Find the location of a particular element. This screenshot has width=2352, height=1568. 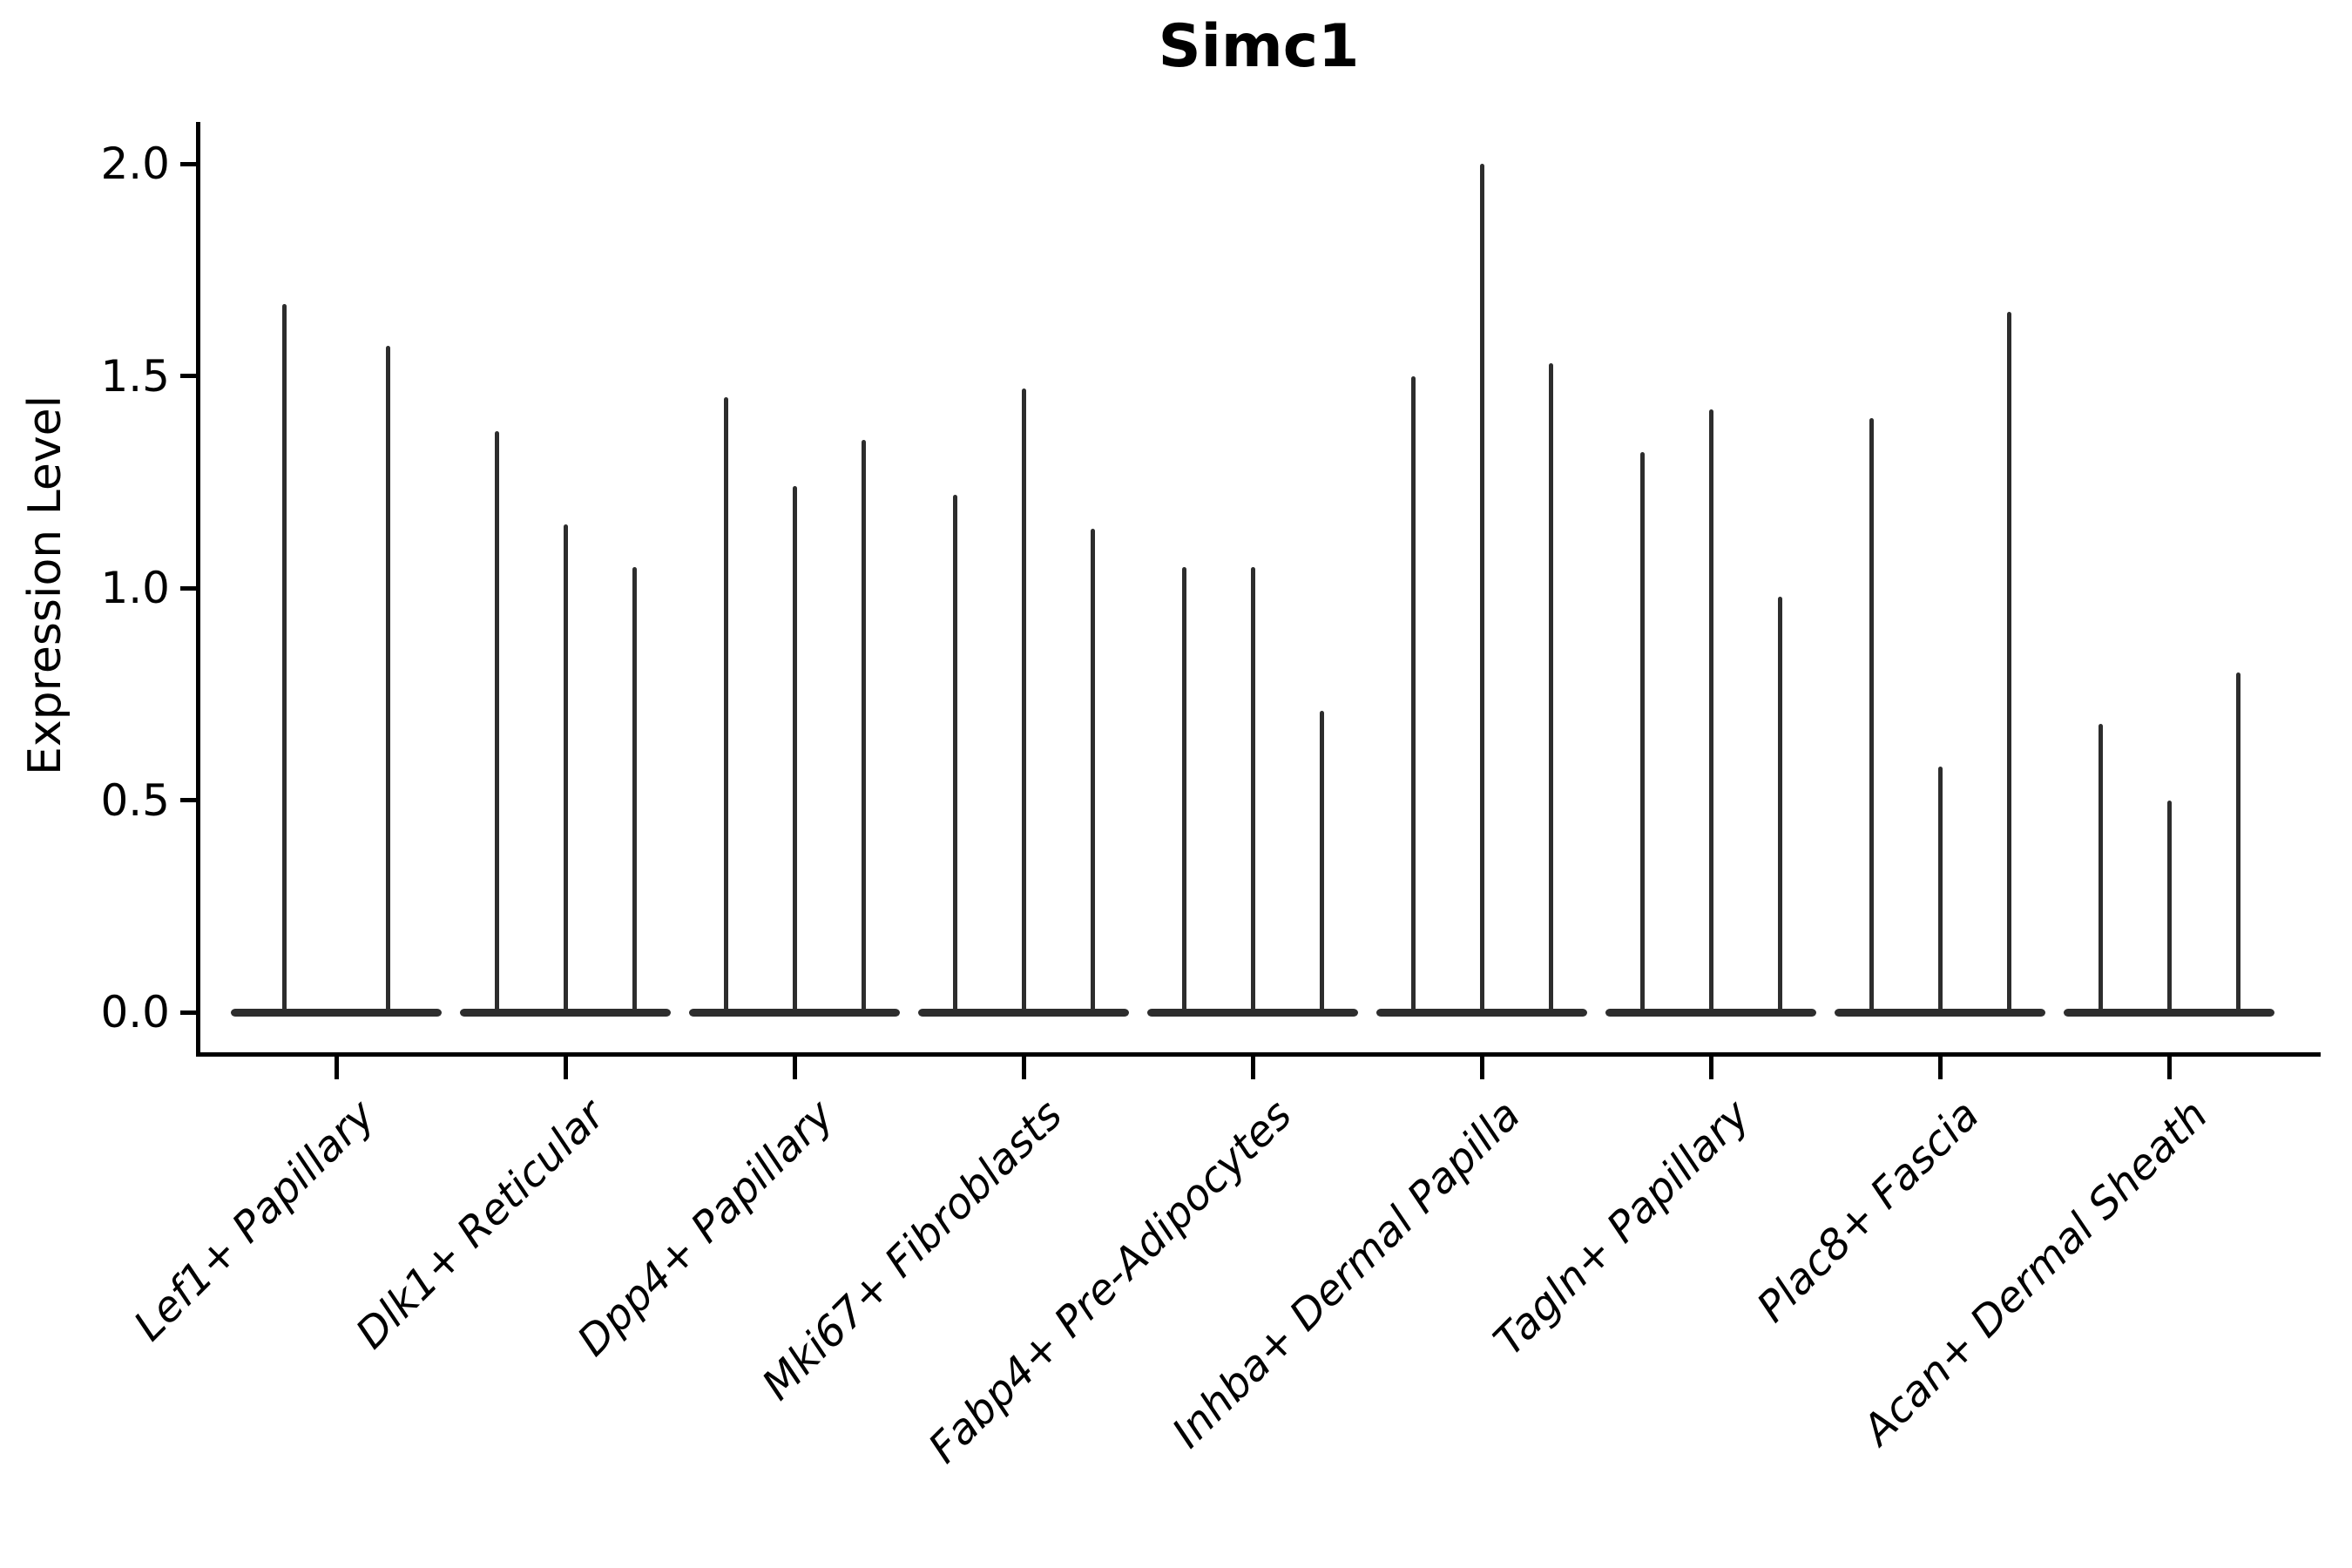

x-tick-label: Tagln+ Papillary is located at coordinates (1622, 1228).